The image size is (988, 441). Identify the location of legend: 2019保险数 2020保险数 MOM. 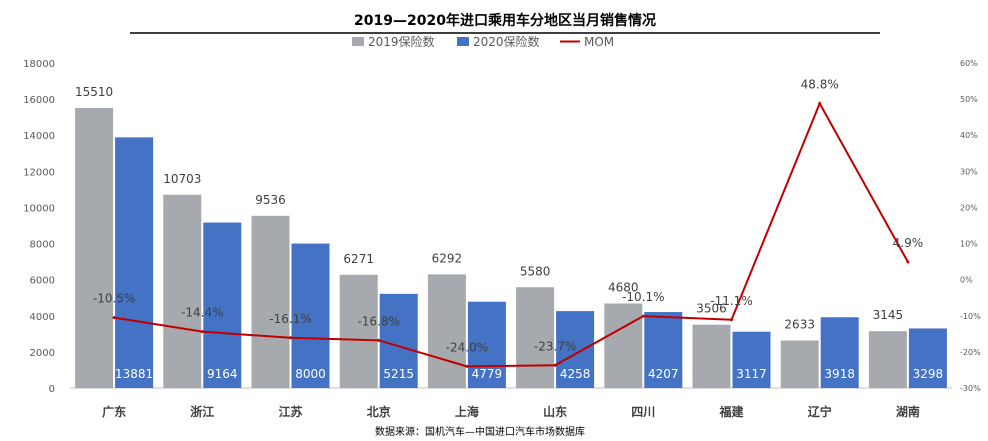
(483, 41).